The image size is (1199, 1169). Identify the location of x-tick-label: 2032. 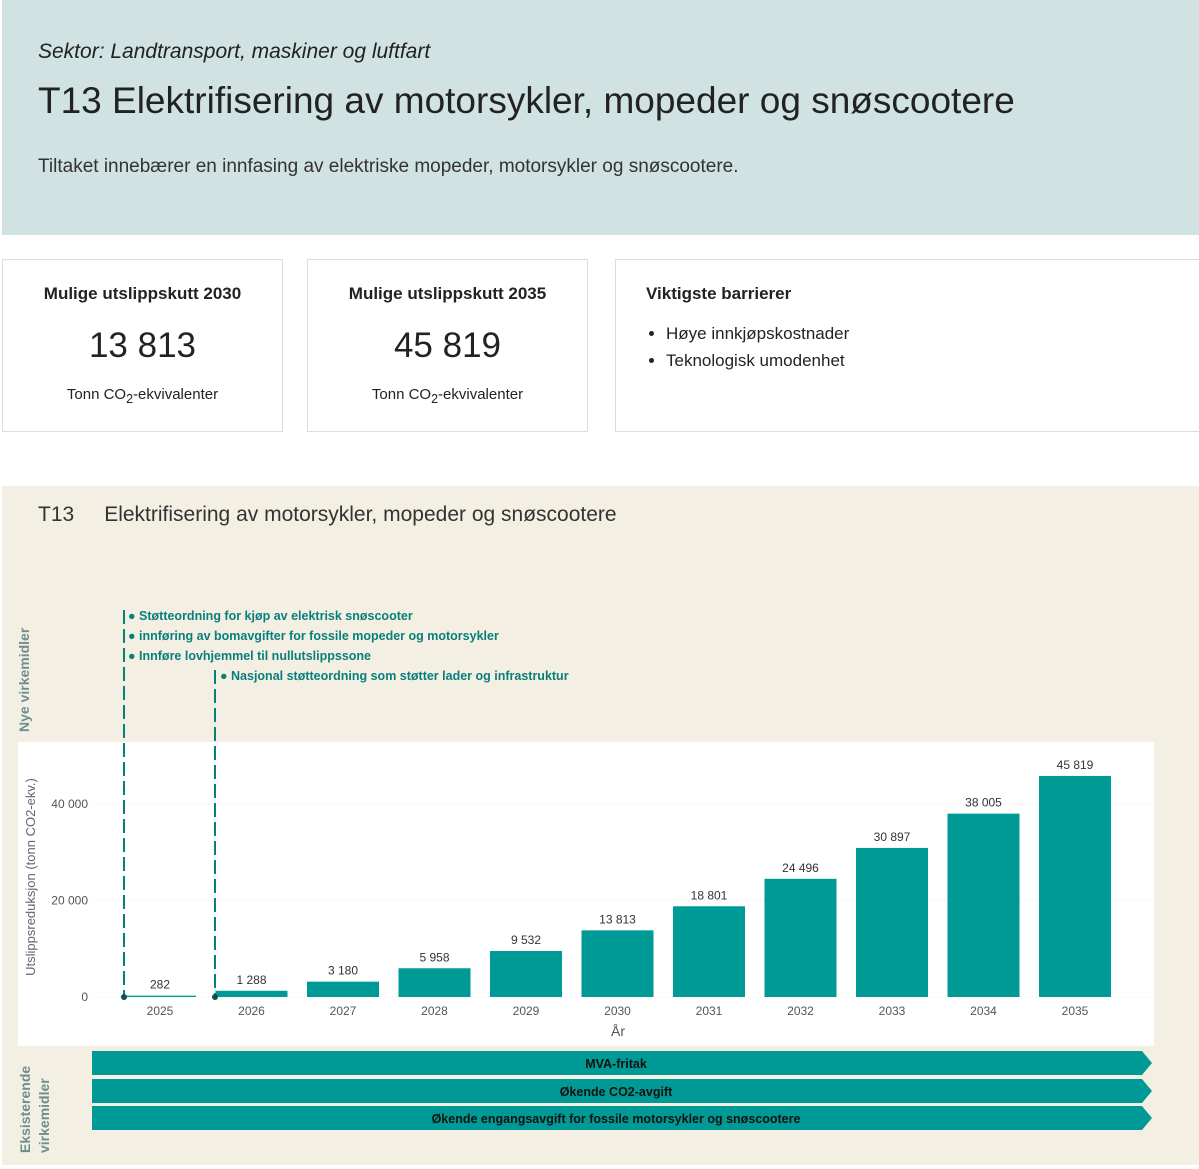
(800, 1011).